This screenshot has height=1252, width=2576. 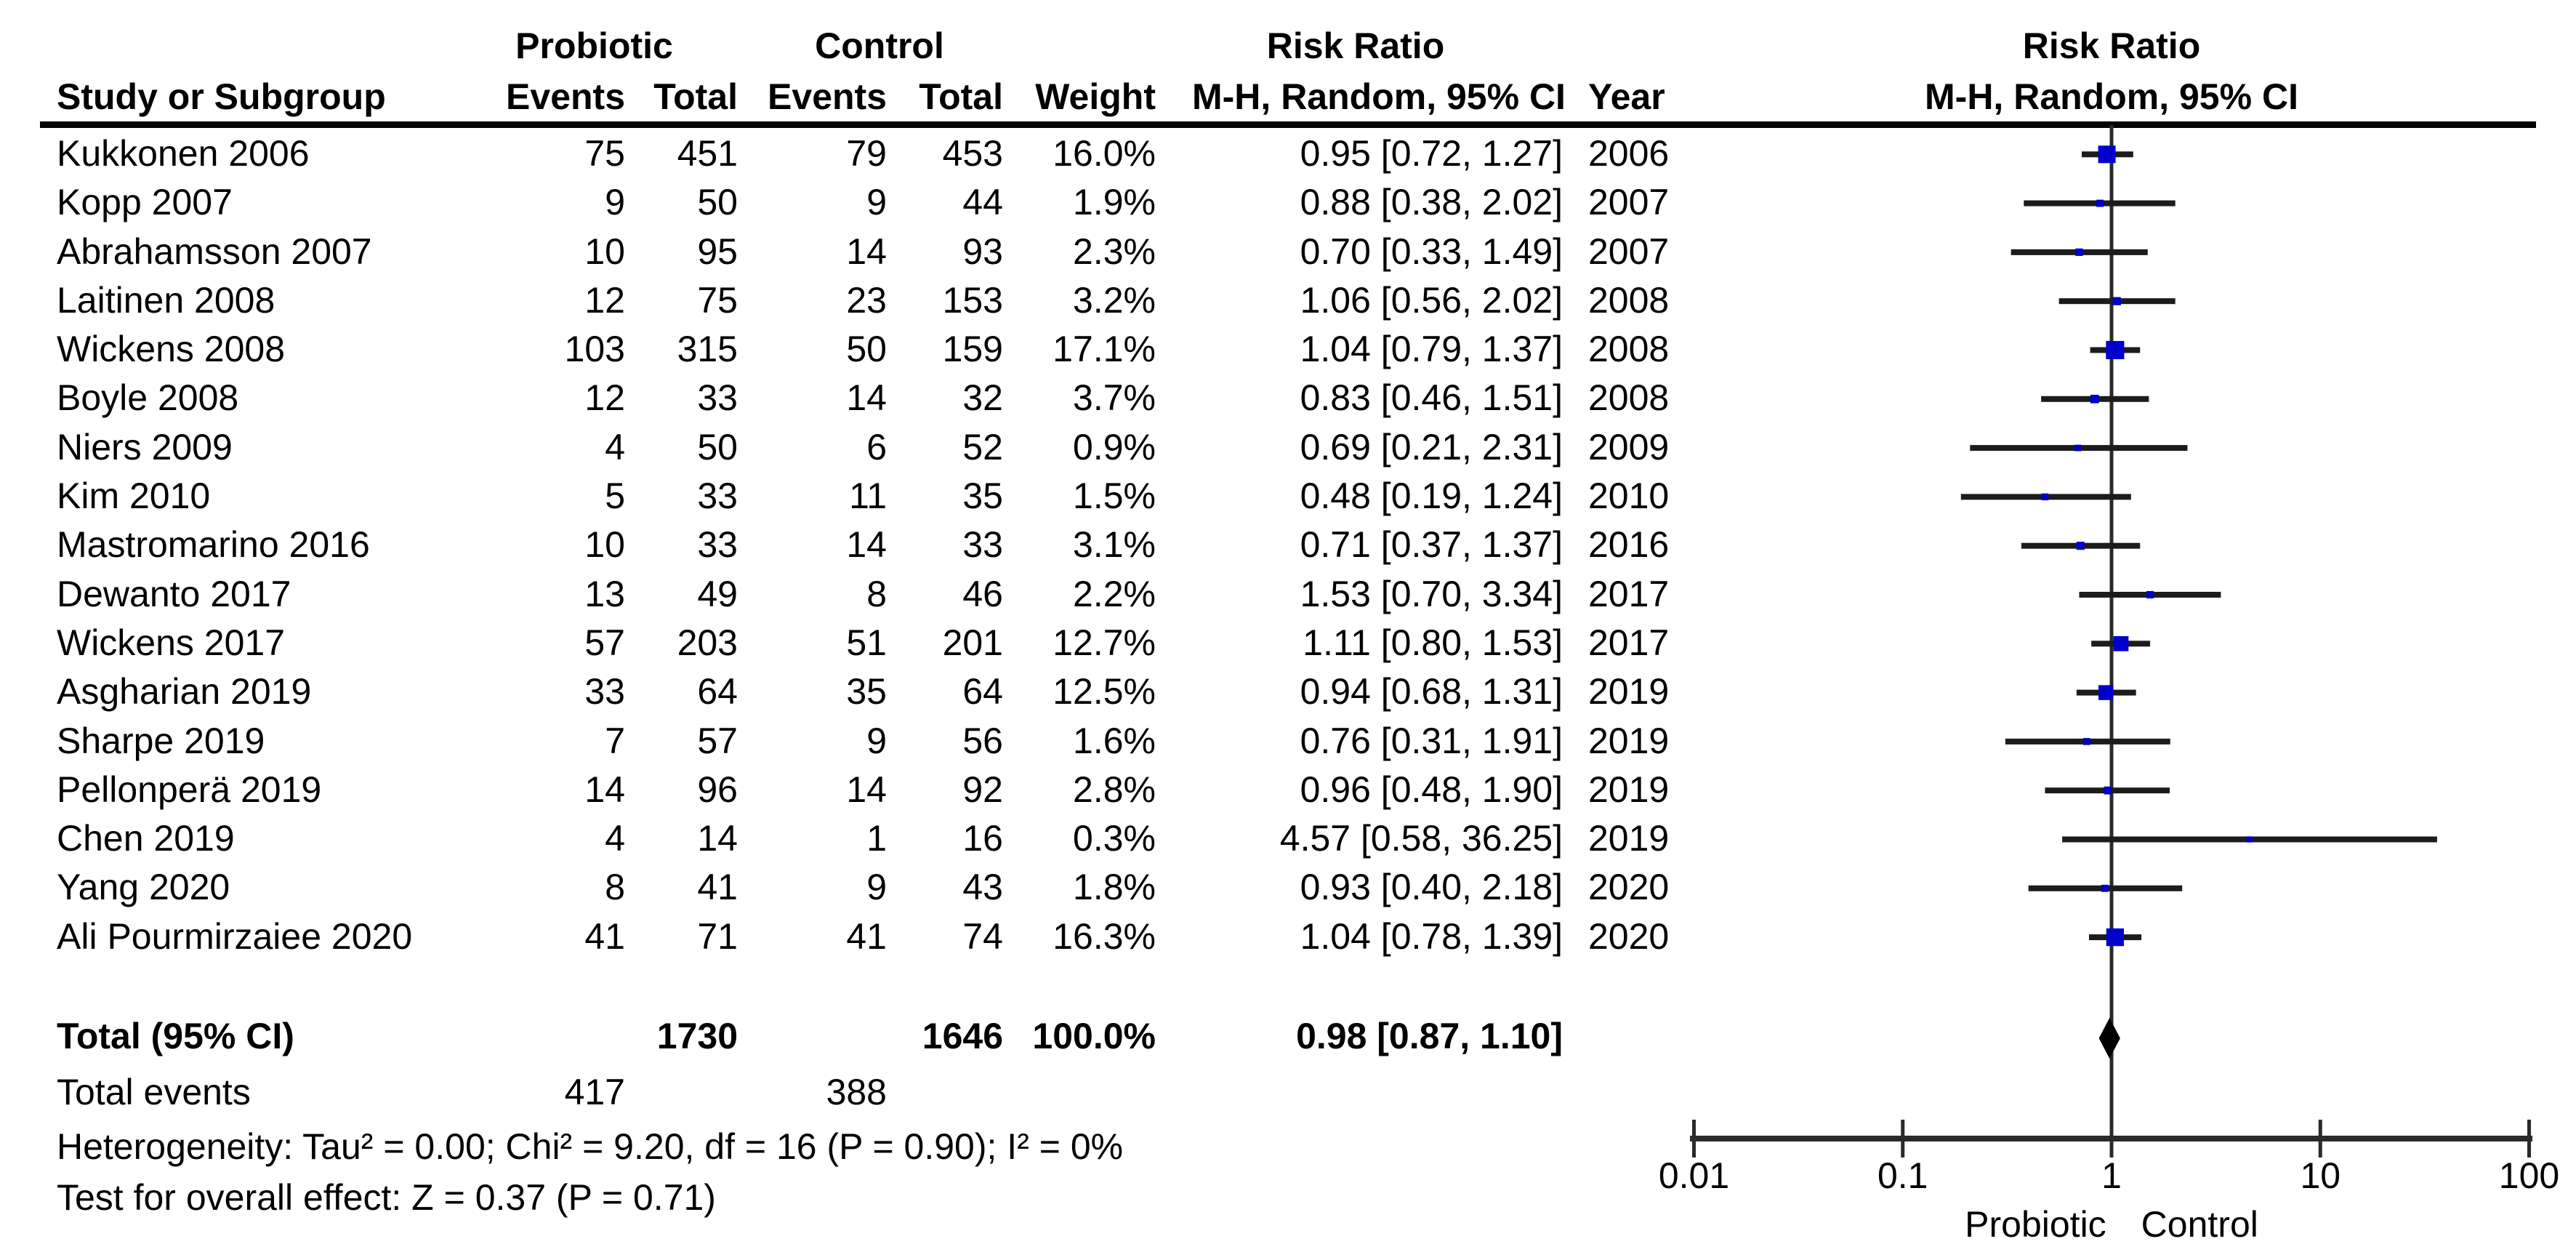 What do you see at coordinates (1104, 349) in the screenshot?
I see `cell-weight: 17.1%` at bounding box center [1104, 349].